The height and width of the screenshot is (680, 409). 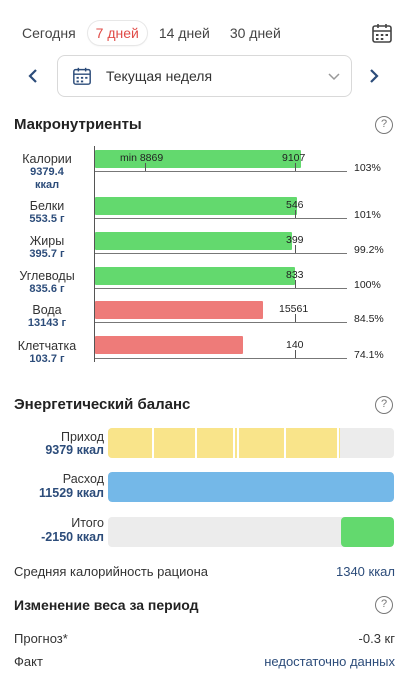 What do you see at coordinates (384, 405) in the screenshot?
I see `energy-help-icon: ?` at bounding box center [384, 405].